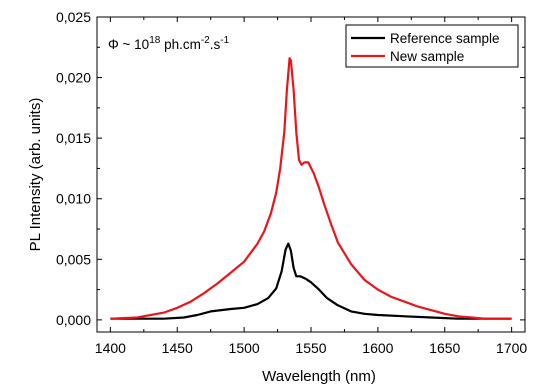 The height and width of the screenshot is (387, 537). I want to click on legend-label-new-sample: New sample, so click(427, 56).